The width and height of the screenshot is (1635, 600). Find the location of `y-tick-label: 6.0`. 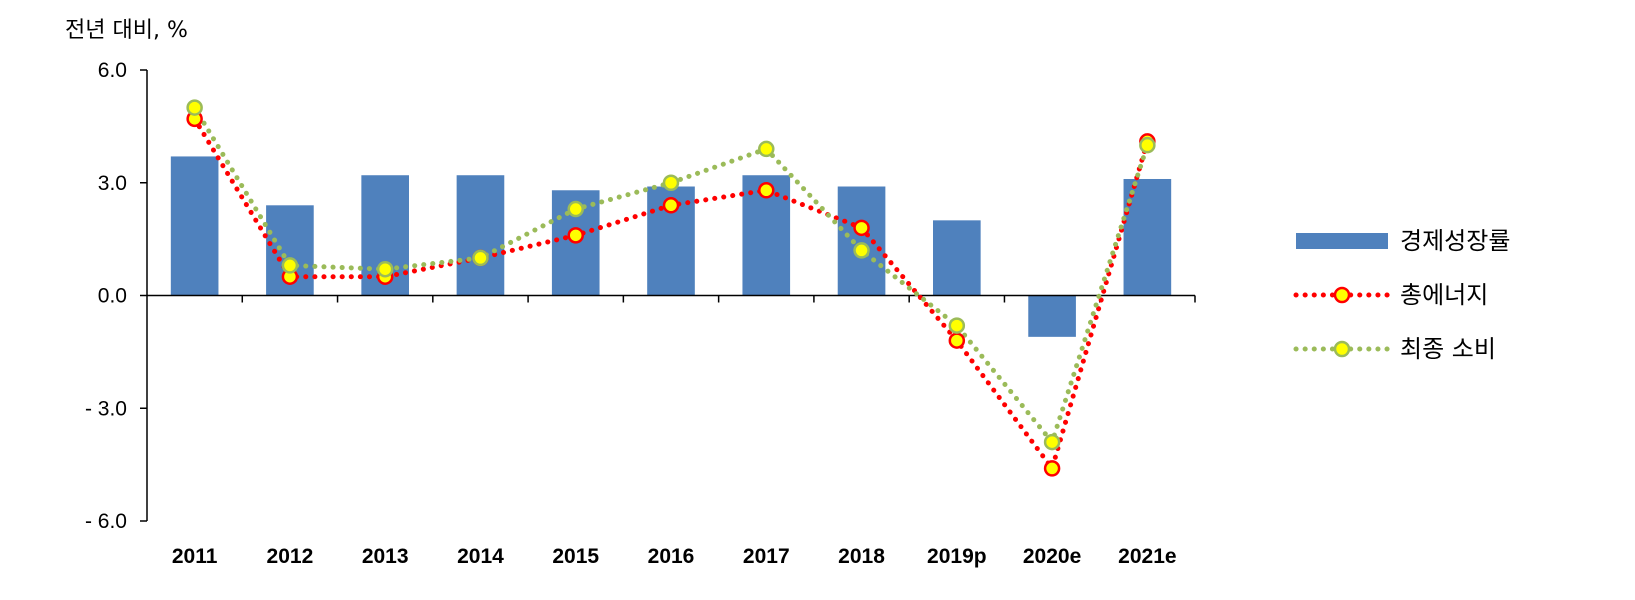

y-tick-label: 6.0 is located at coordinates (112, 70).